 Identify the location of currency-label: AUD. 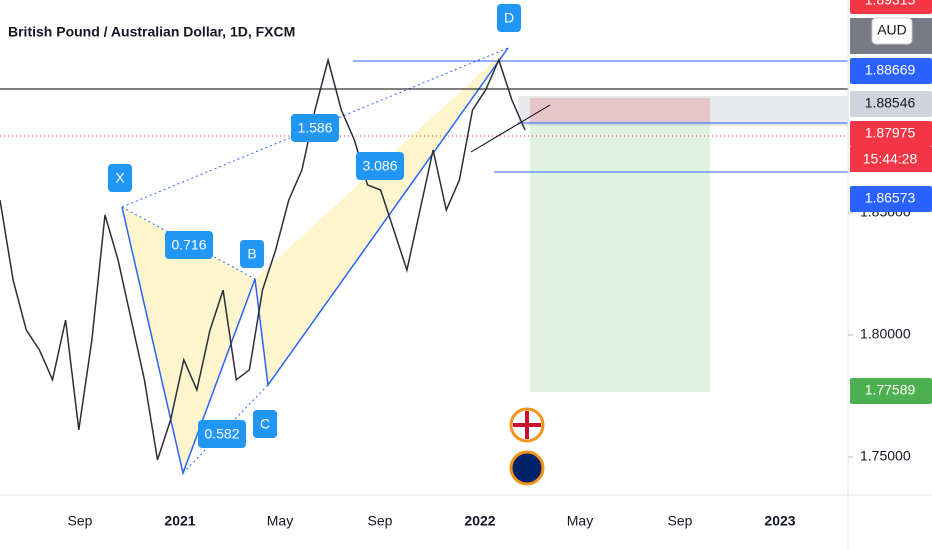
(892, 30).